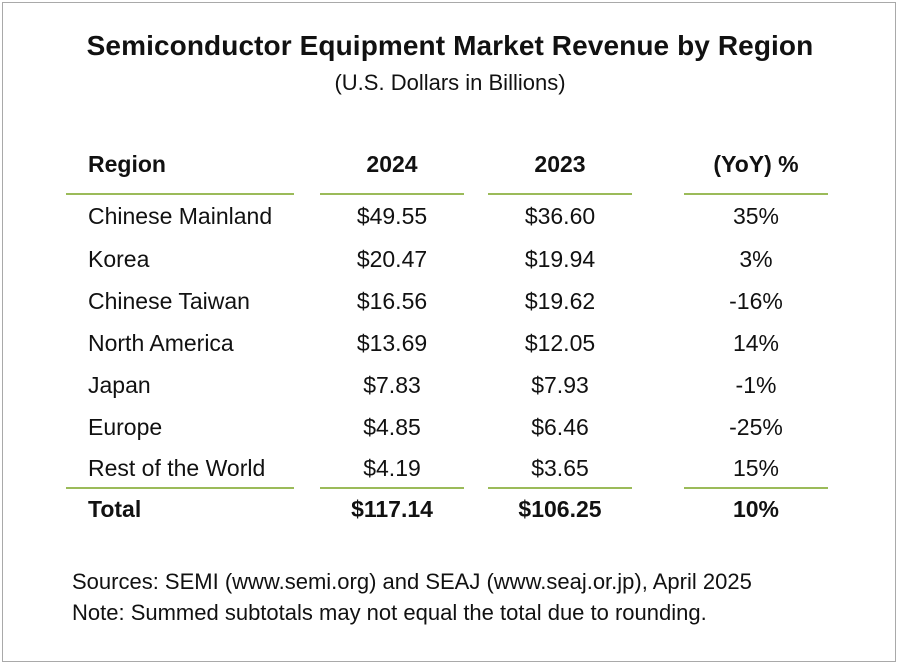 The image size is (900, 666). I want to click on row-region: Europe, so click(125, 427).